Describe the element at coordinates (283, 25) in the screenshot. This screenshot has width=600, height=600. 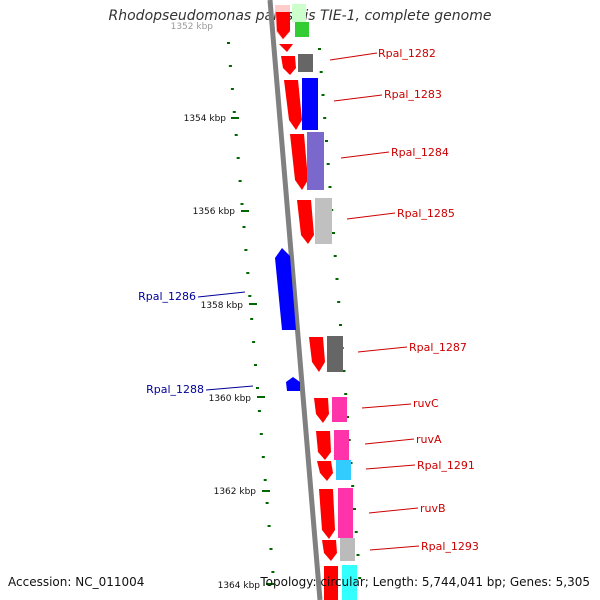
I see `gene-arrow-a` at that location.